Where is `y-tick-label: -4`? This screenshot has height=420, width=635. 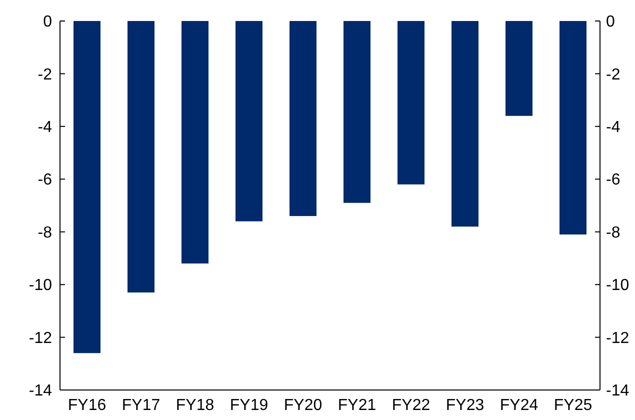 y-tick-label: -4 is located at coordinates (45, 127).